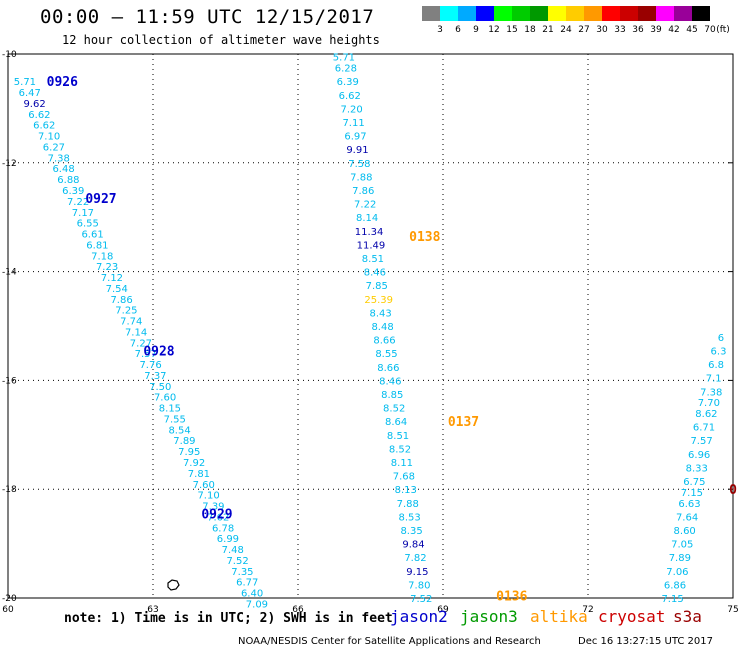  Describe the element at coordinates (410, 517) in the screenshot. I see `swh-value: 8.53` at that location.